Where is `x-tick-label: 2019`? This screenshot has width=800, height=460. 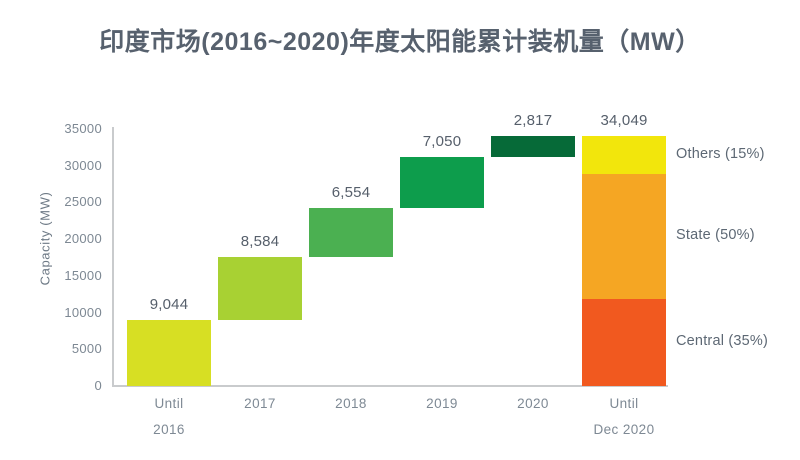 x-tick-label: 2019 is located at coordinates (442, 403).